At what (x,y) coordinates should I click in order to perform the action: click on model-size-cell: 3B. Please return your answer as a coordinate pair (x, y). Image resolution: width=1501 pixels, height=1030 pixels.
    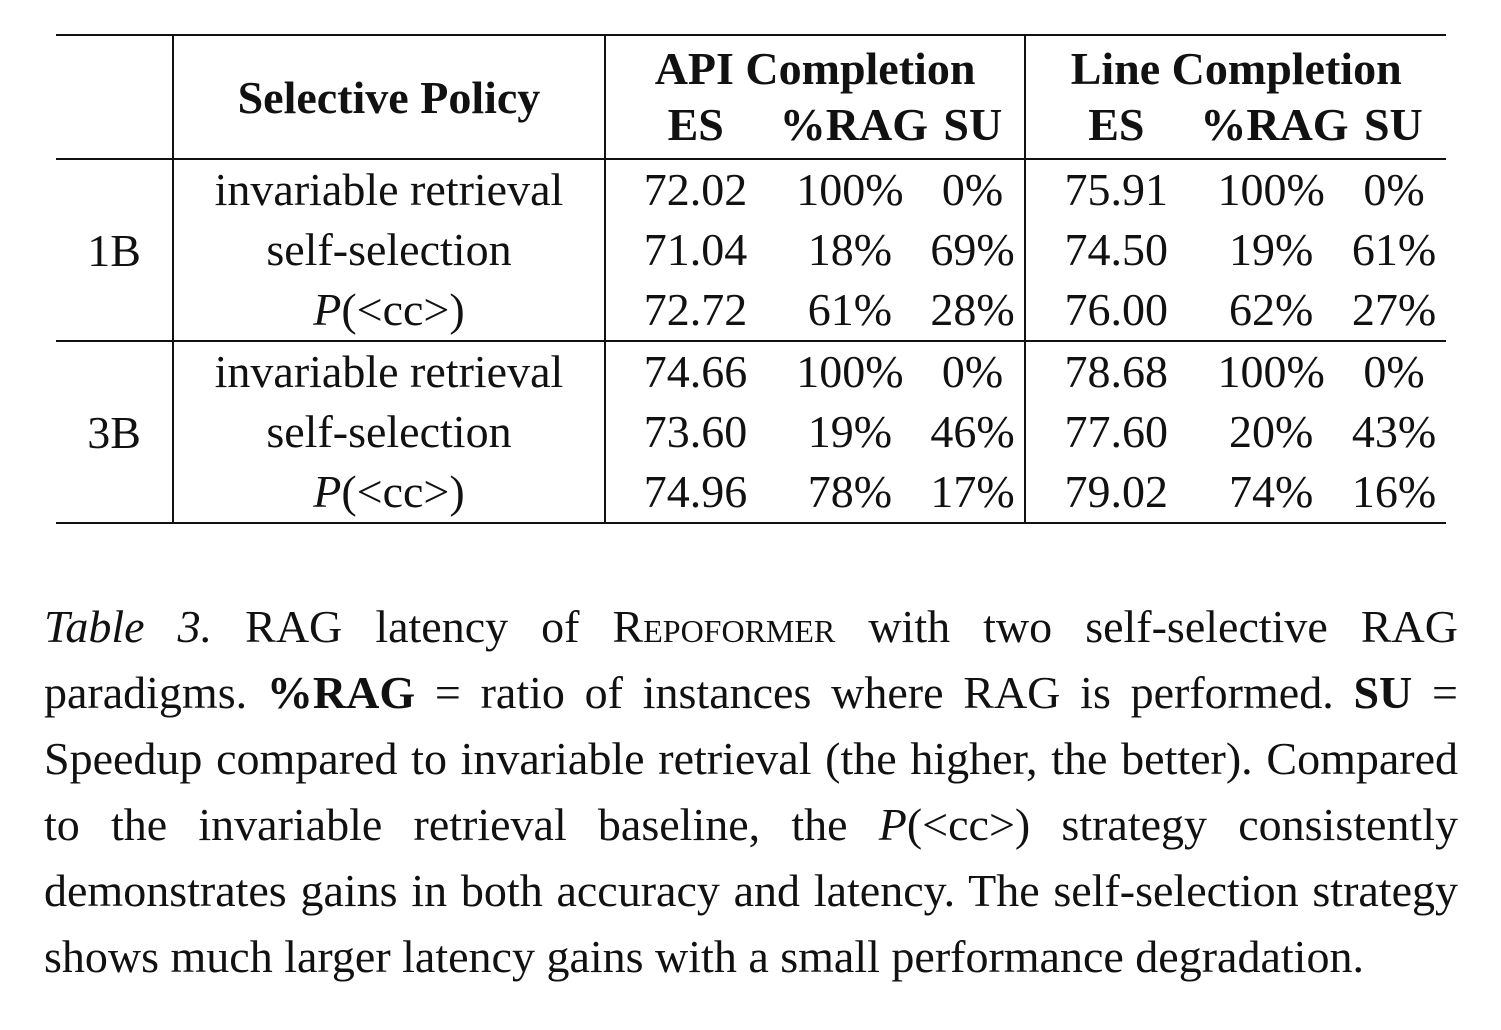
    Looking at the image, I should click on (115, 432).